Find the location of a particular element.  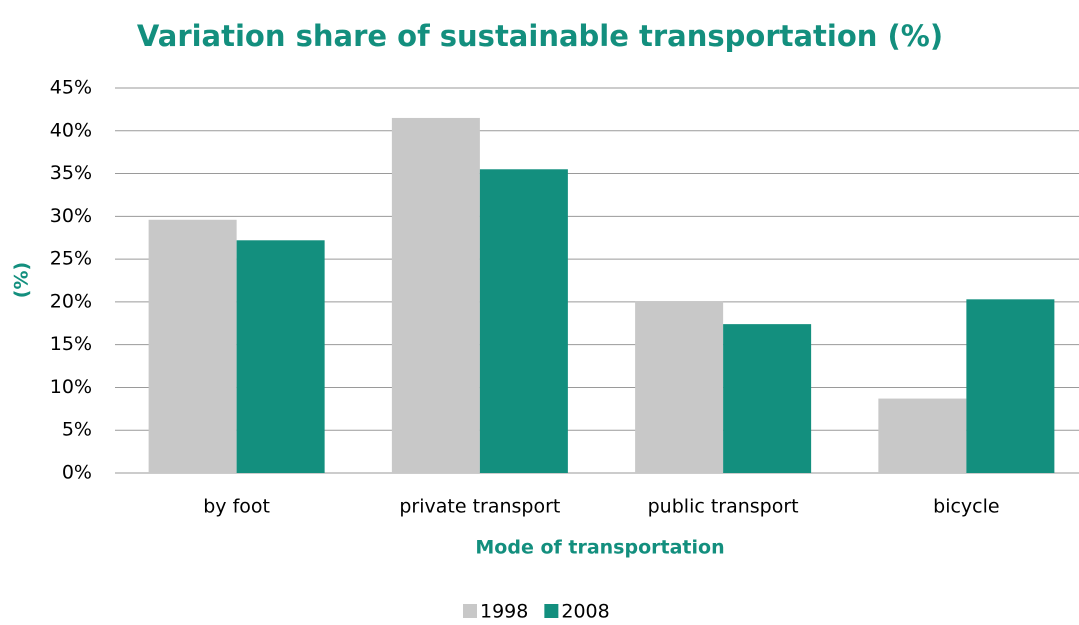

x-tick-label: by foot is located at coordinates (236, 507).